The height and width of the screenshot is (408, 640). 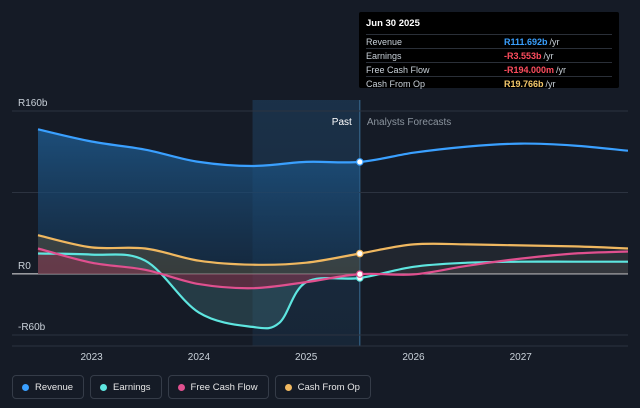 What do you see at coordinates (132, 387) in the screenshot?
I see `legend-label: Earnings` at bounding box center [132, 387].